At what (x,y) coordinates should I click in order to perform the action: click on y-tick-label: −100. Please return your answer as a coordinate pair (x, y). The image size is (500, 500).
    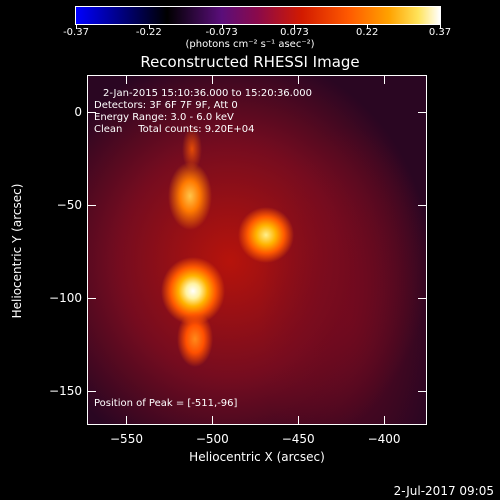
    Looking at the image, I should click on (65, 298).